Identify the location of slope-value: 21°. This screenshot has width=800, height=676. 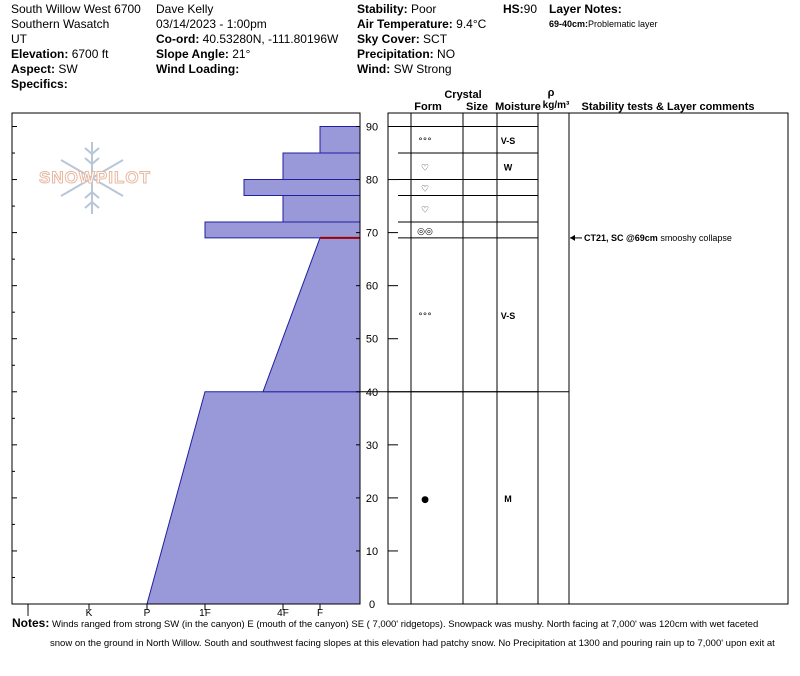
(241, 54).